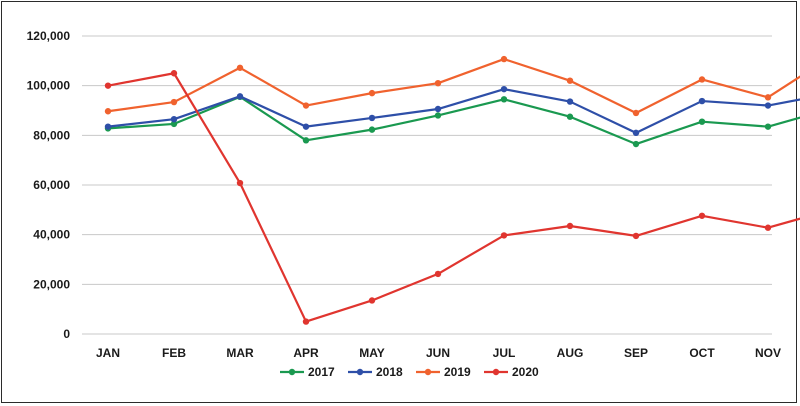  What do you see at coordinates (457, 372) in the screenshot?
I see `legend-label: 2019` at bounding box center [457, 372].